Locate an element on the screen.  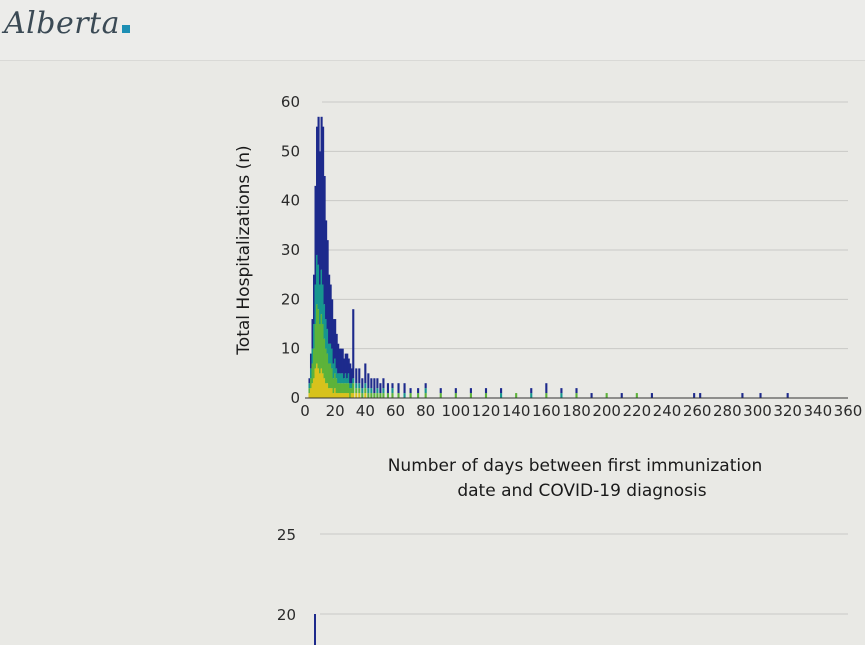
y-tick-label-30: 30 is located at coordinates (290, 250).